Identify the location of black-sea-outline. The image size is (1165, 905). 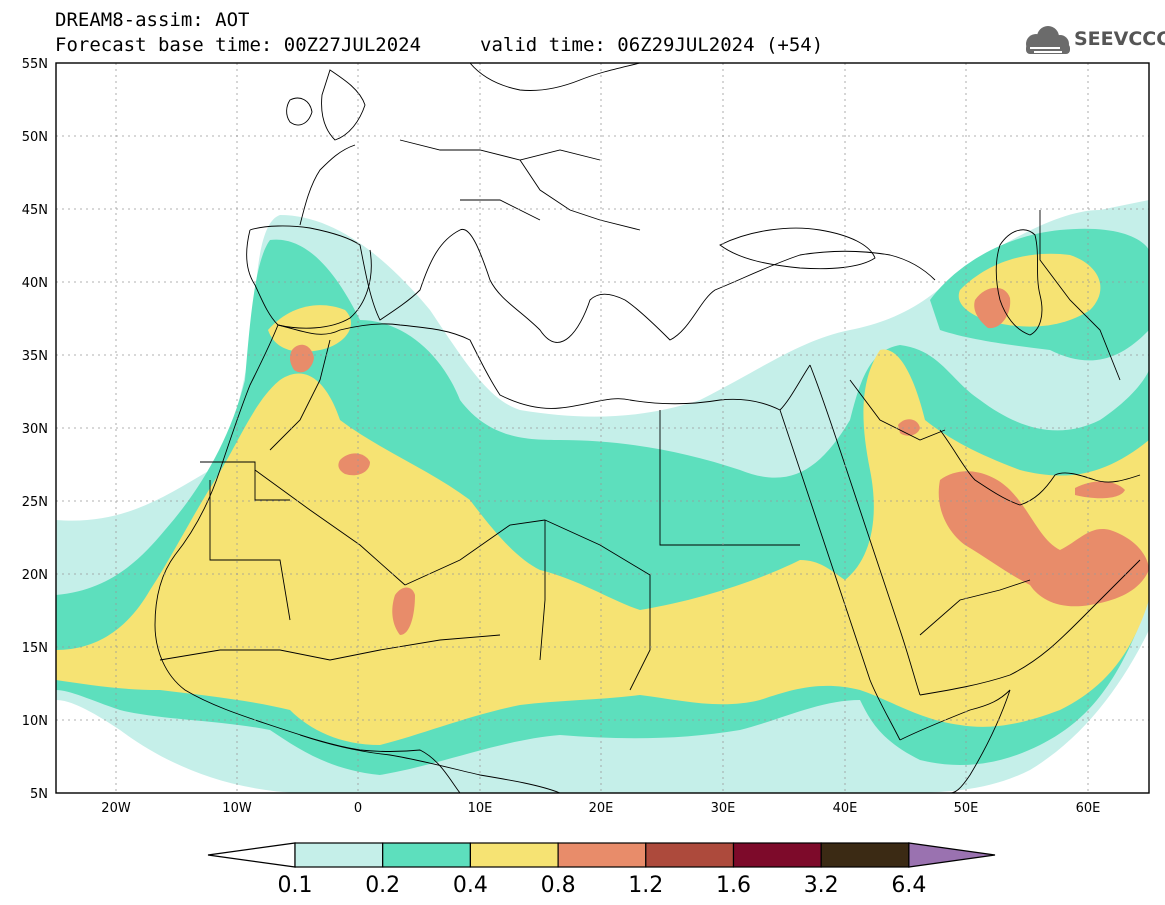
(797, 248).